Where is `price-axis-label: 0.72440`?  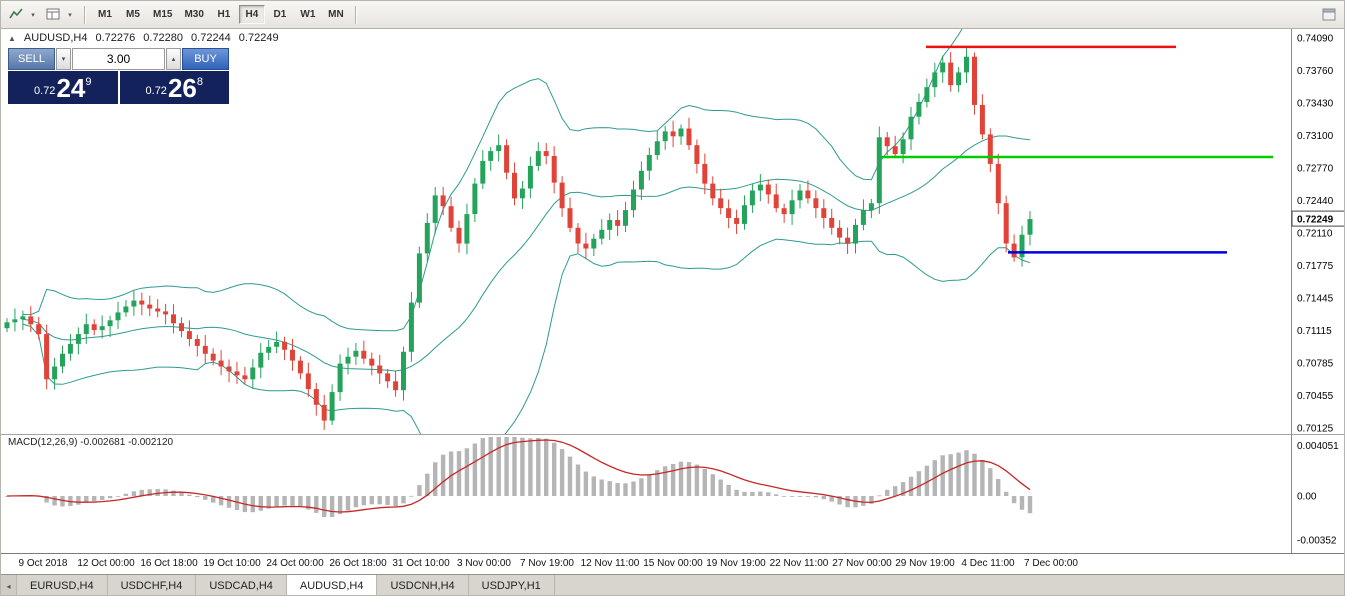 price-axis-label: 0.72440 is located at coordinates (1315, 201).